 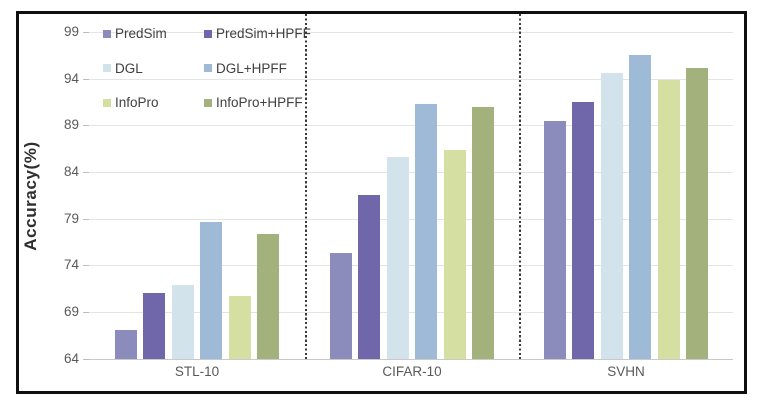 I want to click on y-tick-label-89: 89, so click(x=71, y=125).